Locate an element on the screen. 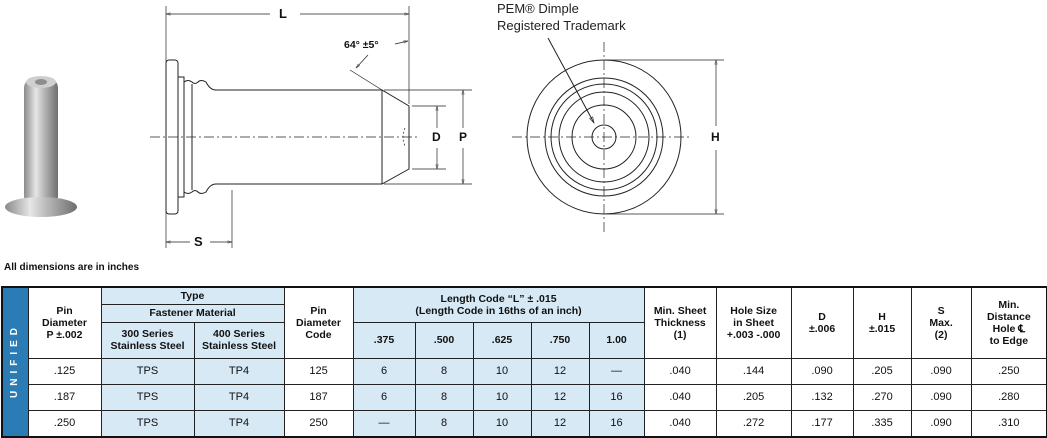  dim-S: S is located at coordinates (198, 241).